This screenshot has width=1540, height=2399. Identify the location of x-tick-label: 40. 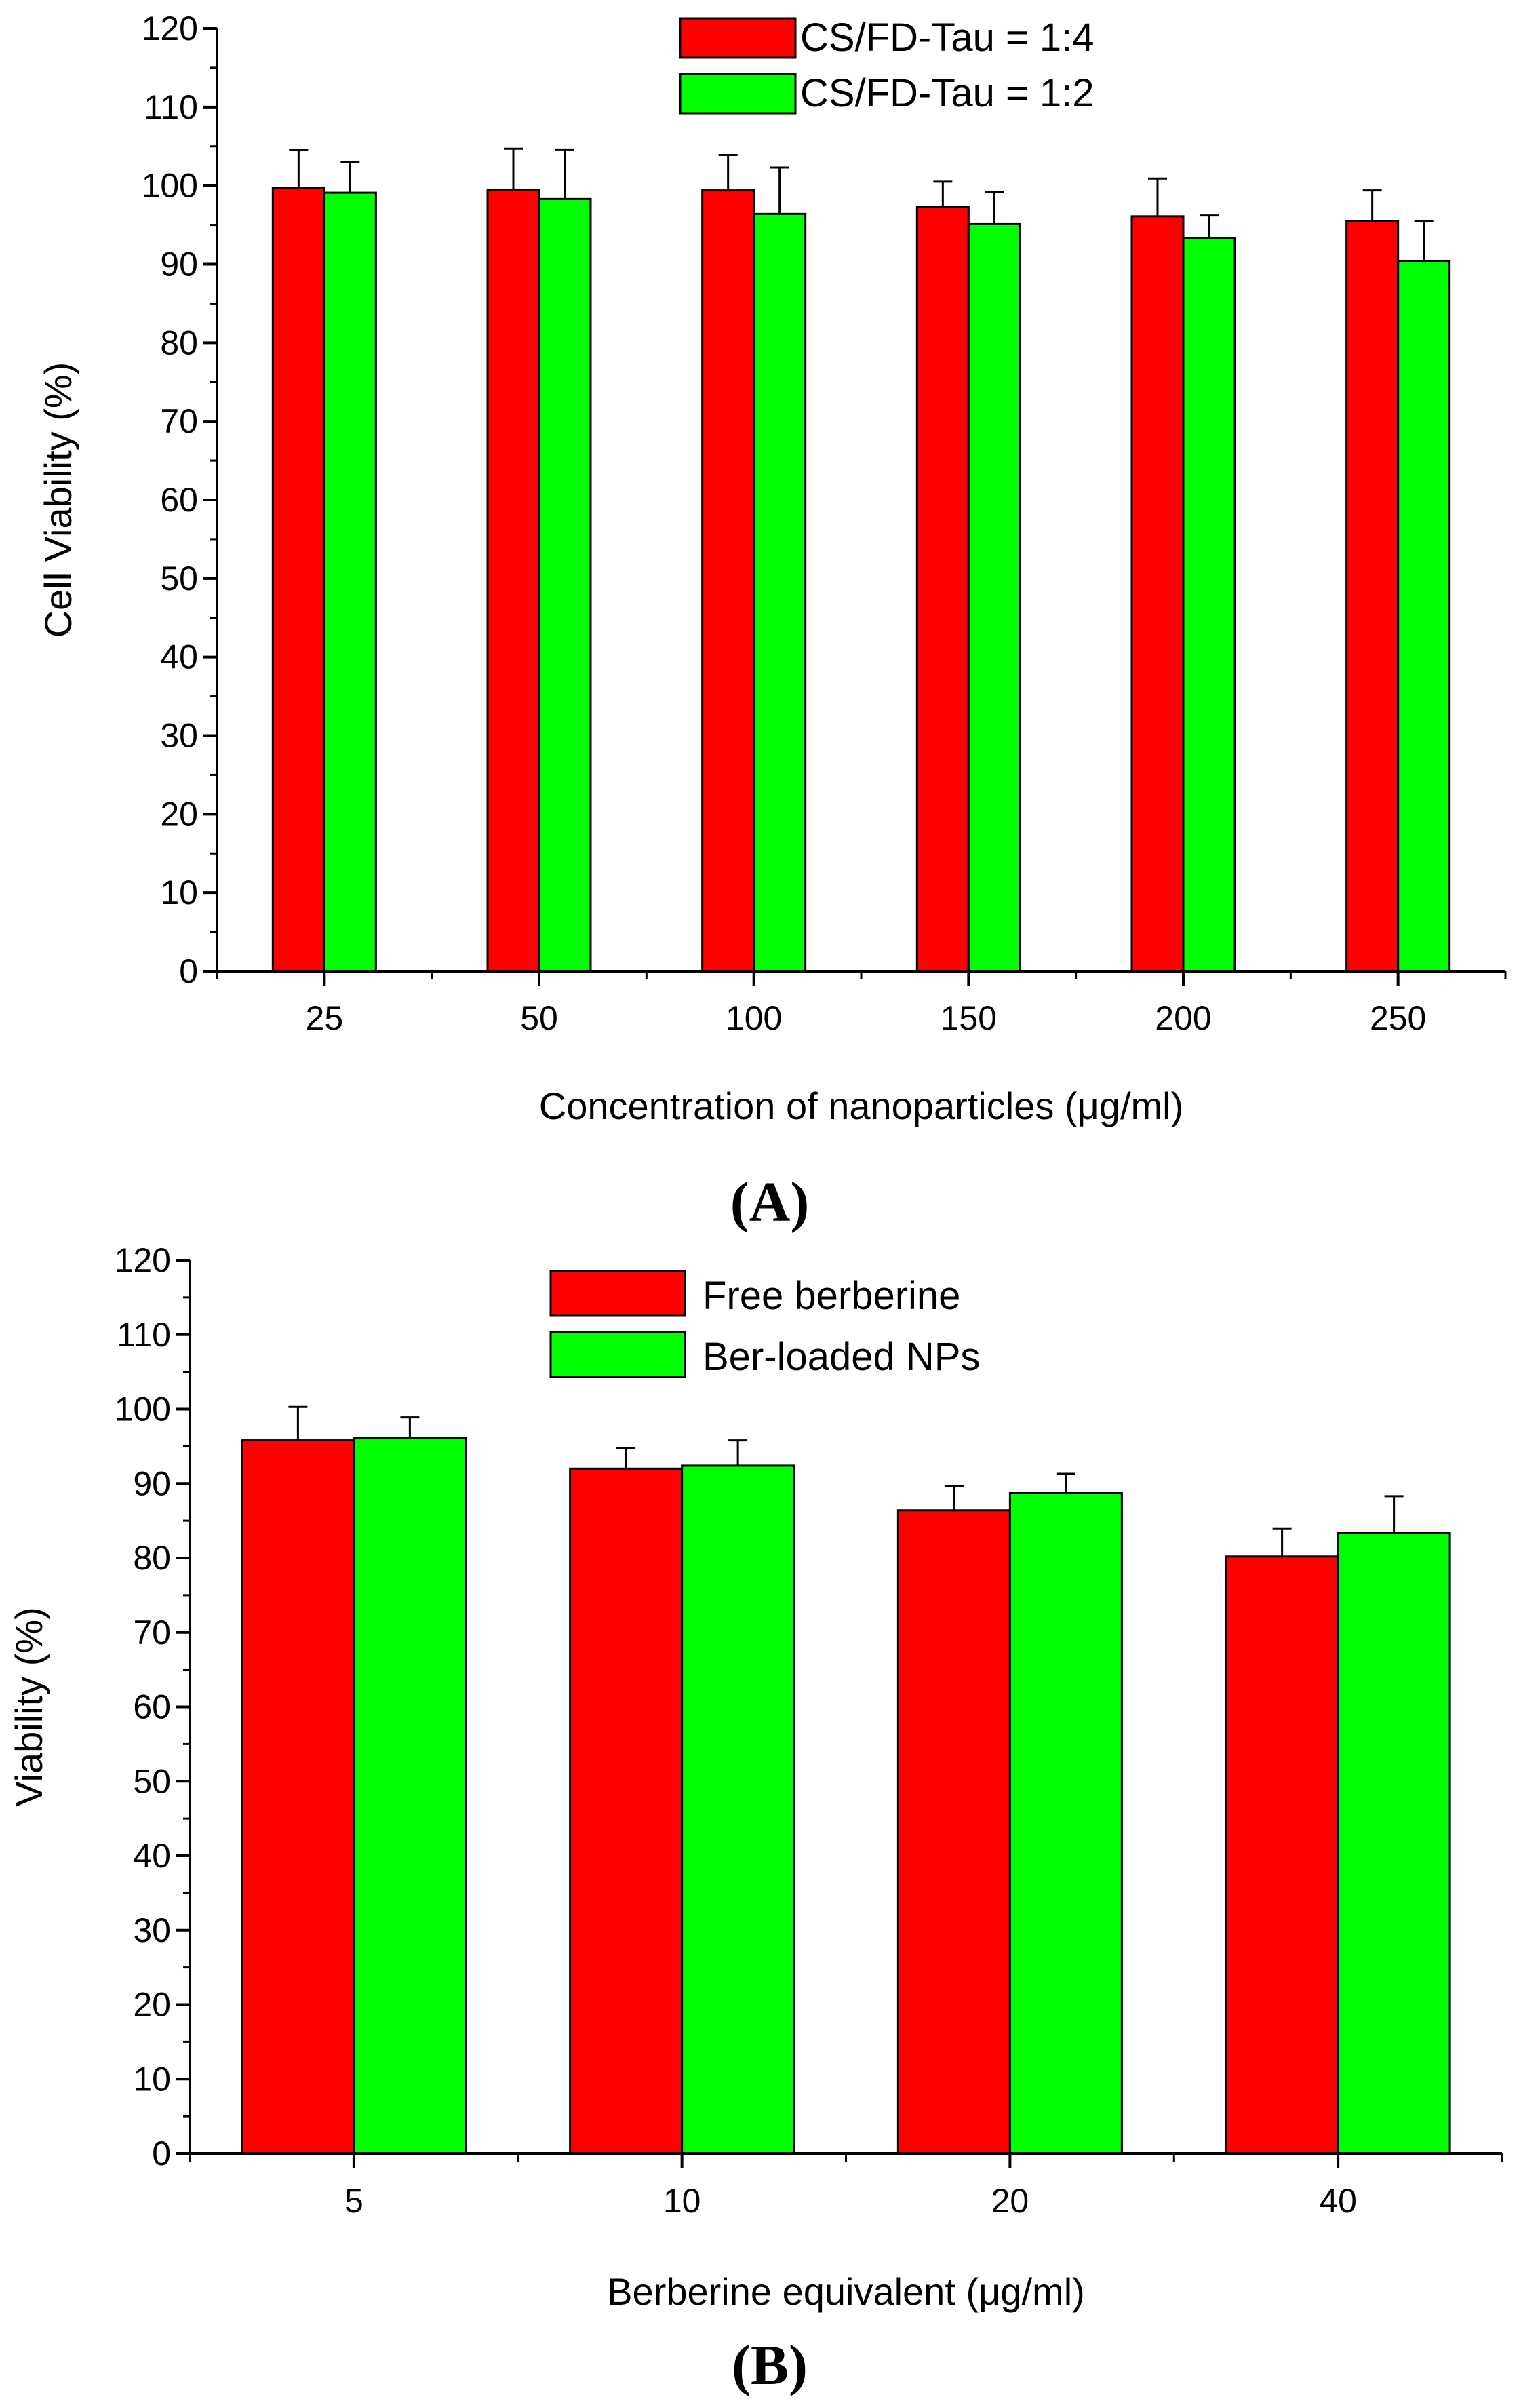
(1338, 2201).